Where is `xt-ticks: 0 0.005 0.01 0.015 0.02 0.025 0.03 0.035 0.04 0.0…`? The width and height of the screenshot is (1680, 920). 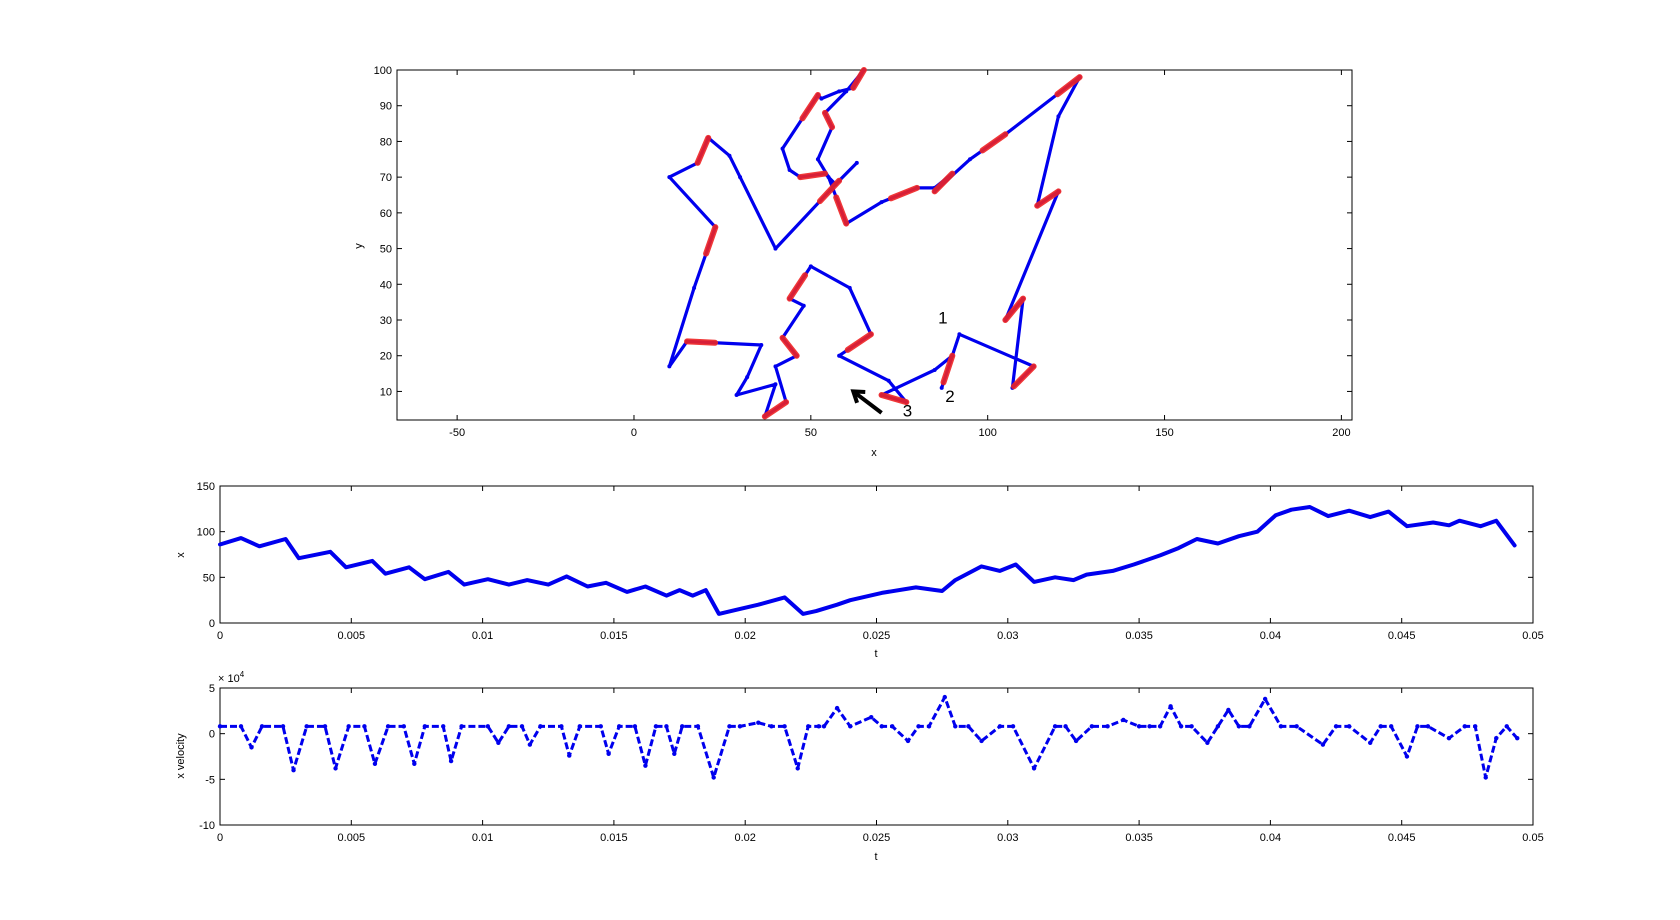
xt-ticks: 0 0.005 0.01 0.015 0.02 0.025 0.03 0.035 0.04 0.0… is located at coordinates (870, 561).